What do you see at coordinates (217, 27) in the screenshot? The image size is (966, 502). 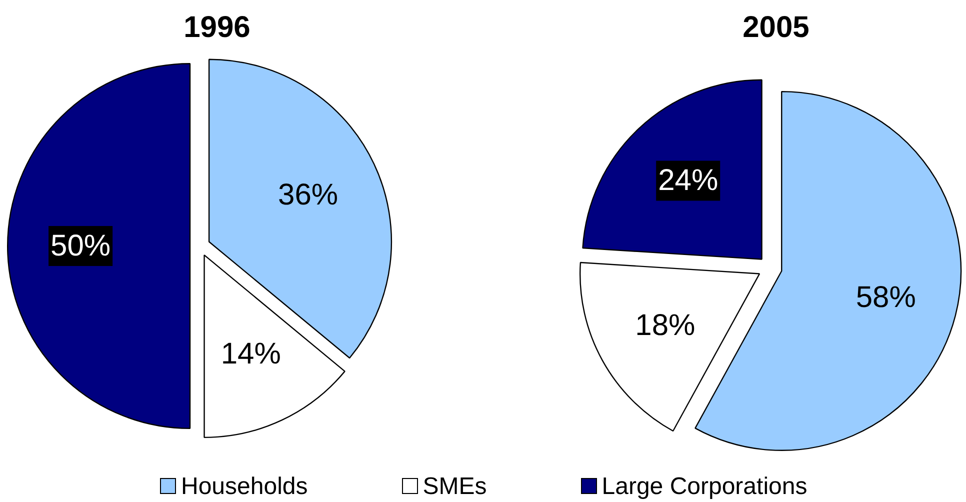 I see `slice-label: 1996` at bounding box center [217, 27].